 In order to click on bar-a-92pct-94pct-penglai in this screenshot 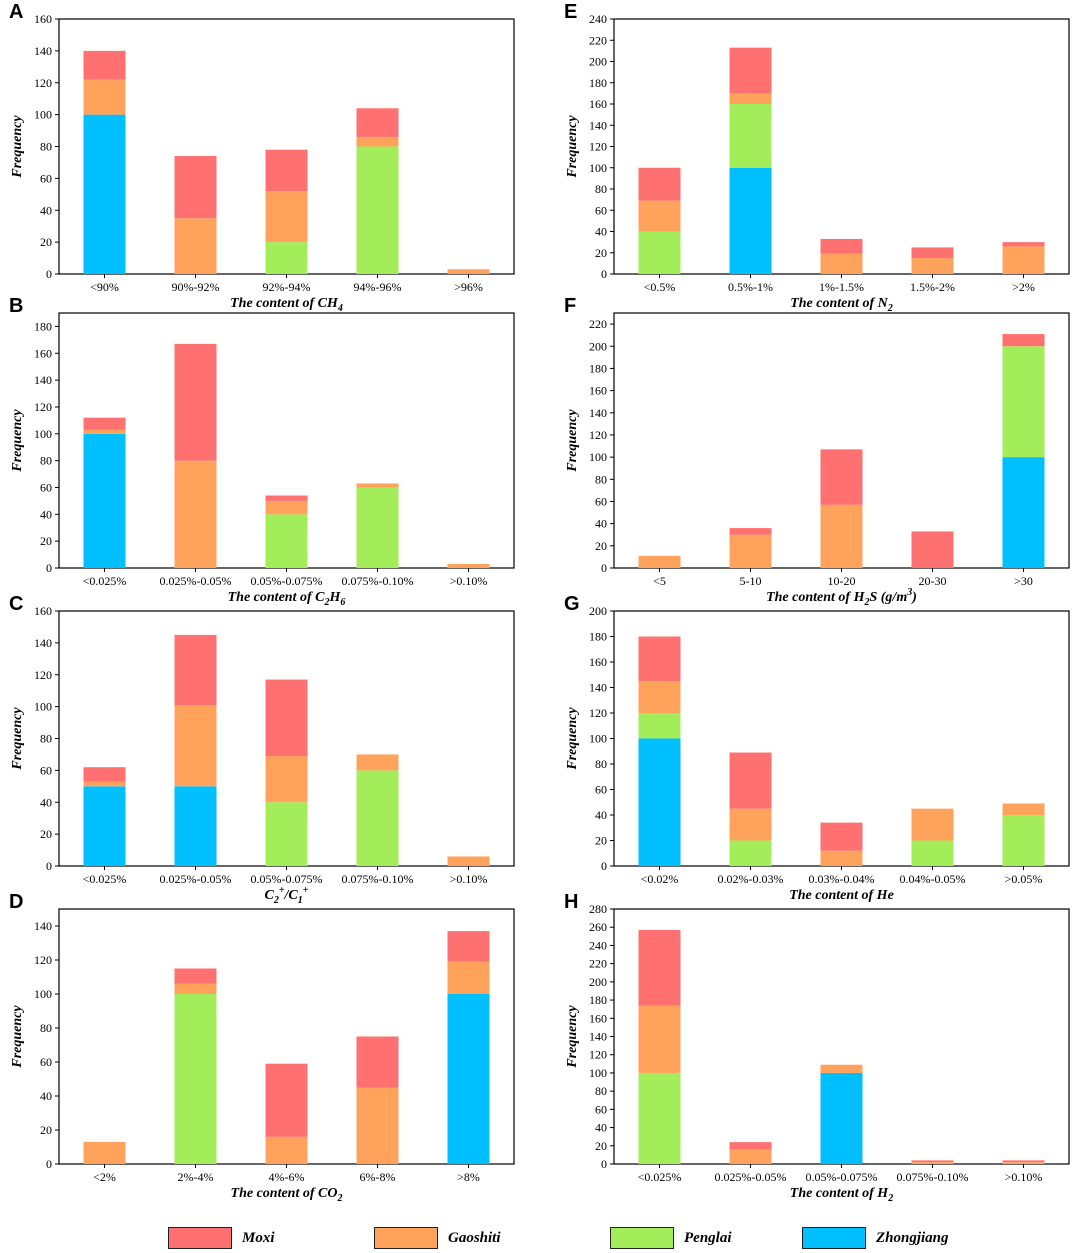, I will do `click(286, 258)`.